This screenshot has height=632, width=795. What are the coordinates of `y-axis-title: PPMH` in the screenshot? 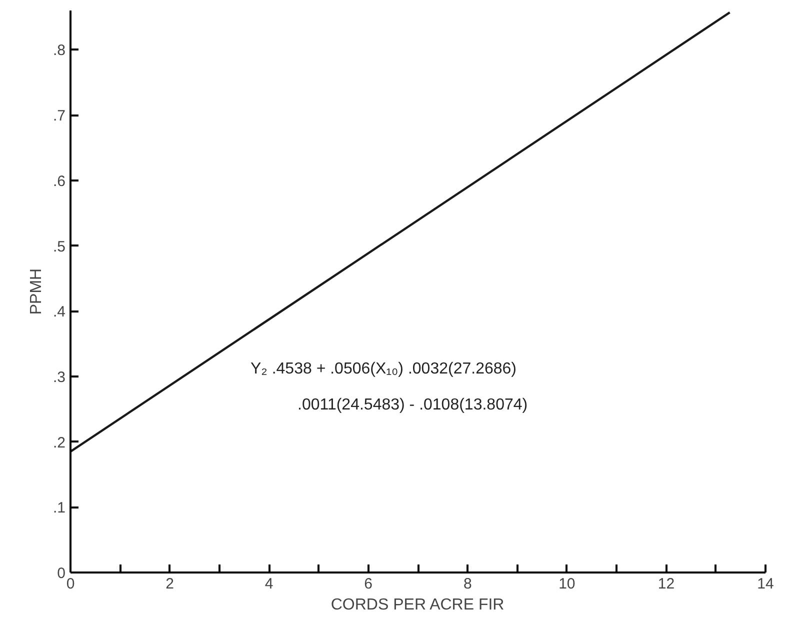 It's located at (36, 291).